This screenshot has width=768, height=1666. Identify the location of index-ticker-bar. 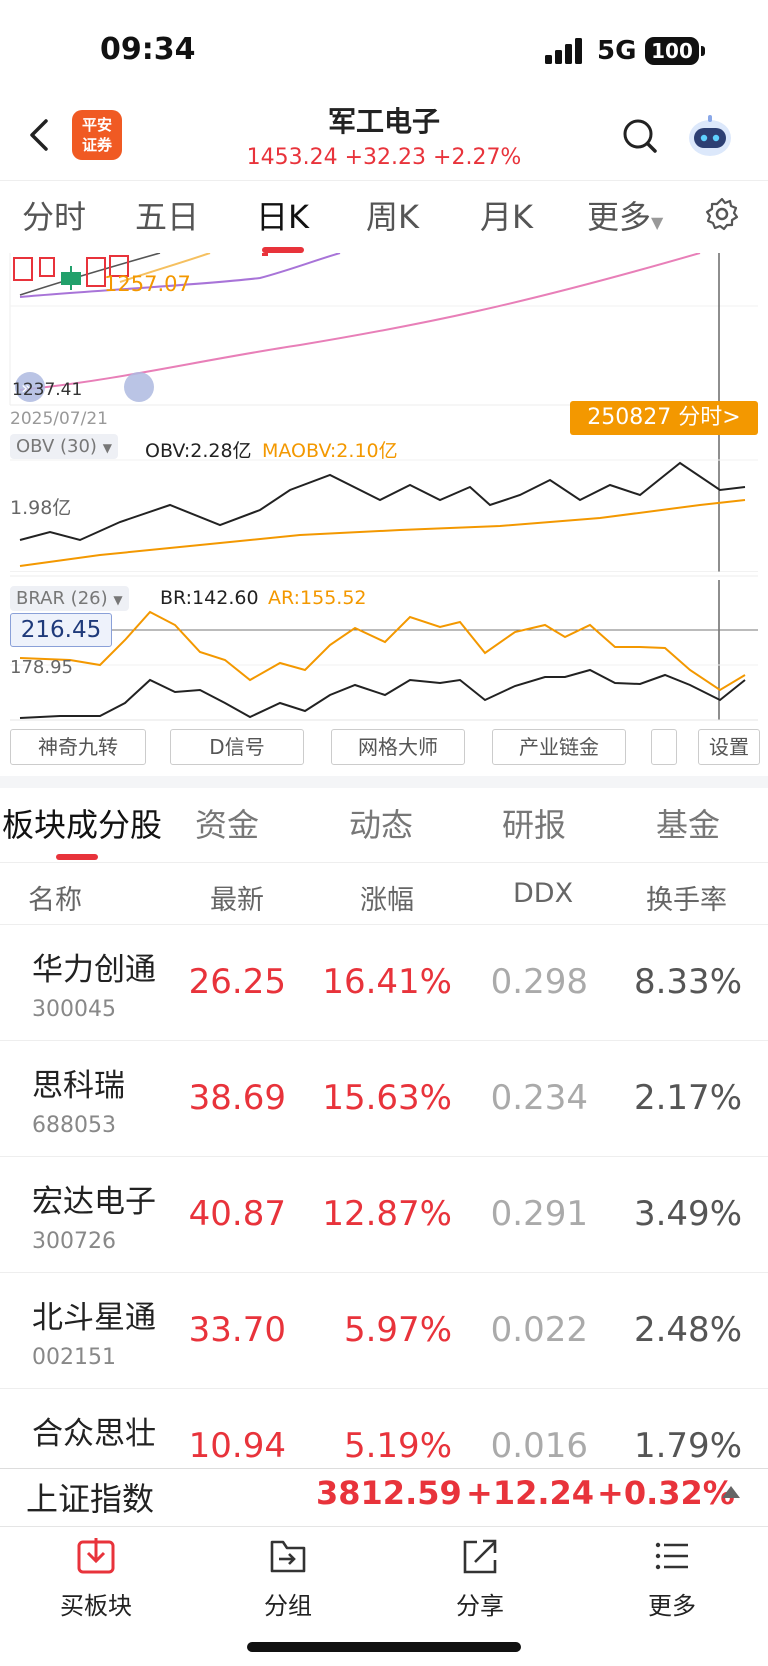
(384, 1497).